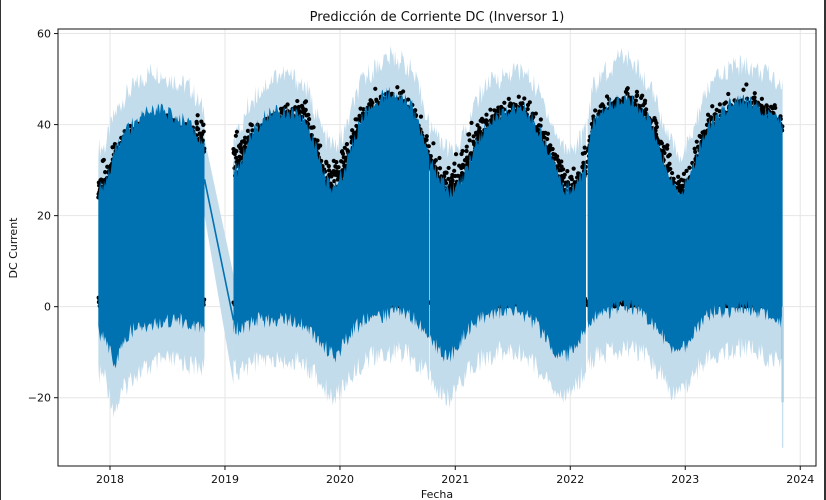 The width and height of the screenshot is (826, 500). I want to click on y-tick-label: 40, so click(44, 125).